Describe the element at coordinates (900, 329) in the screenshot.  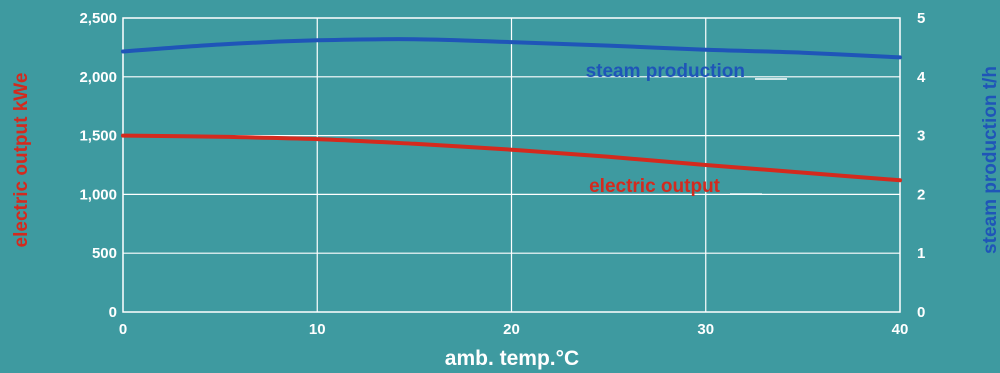
I see `x-tick-label: 40` at that location.